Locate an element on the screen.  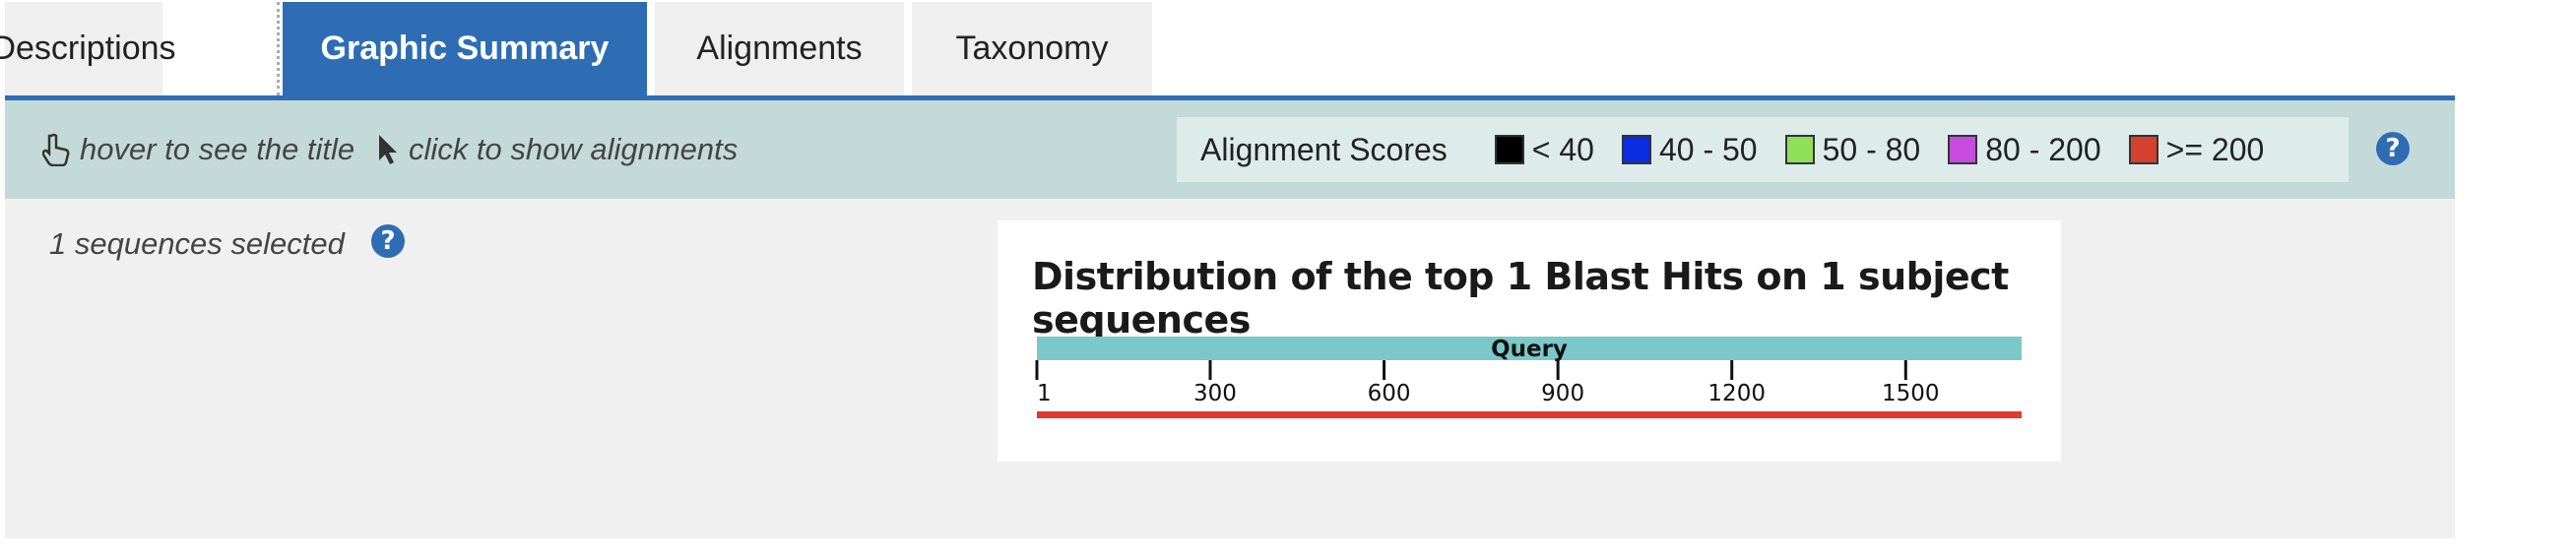
click-hint-text: click to show alignments is located at coordinates (574, 149).